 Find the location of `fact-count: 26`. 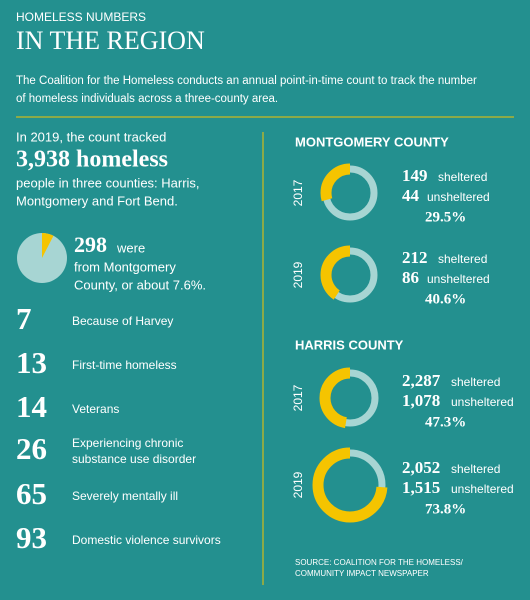

fact-count: 26 is located at coordinates (31, 448).